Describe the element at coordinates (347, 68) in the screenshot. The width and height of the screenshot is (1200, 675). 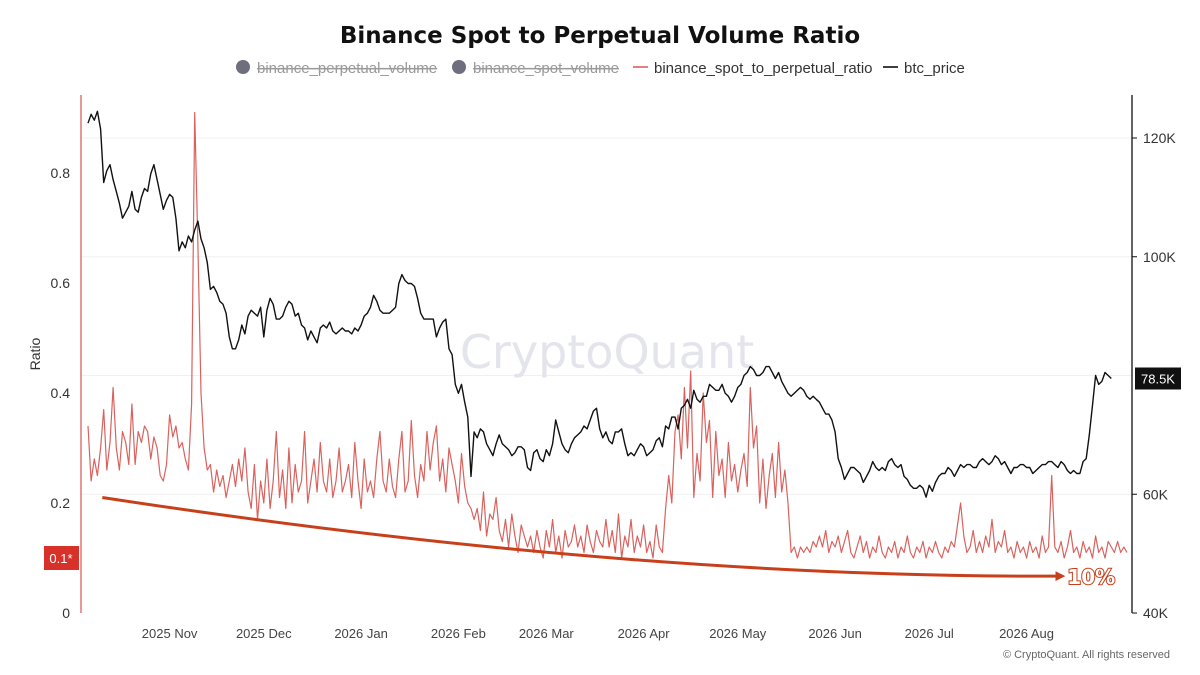
I see `legend-label-binance_perpetual_volume: binance_perpetual_volume` at that location.